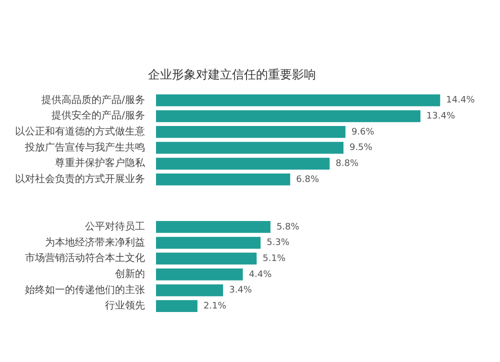 Image resolution: width=500 pixels, height=362 pixels. Describe the element at coordinates (85, 290) in the screenshot. I see `y-tick-label: 始终如一的传递他们的主张` at that location.